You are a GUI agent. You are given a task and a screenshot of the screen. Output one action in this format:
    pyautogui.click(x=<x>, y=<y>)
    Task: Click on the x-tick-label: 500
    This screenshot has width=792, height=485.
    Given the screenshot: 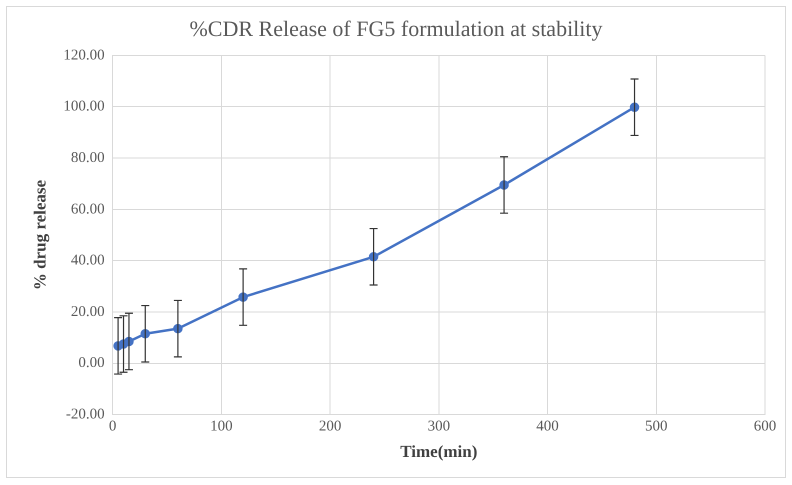 What is the action you would take?
    pyautogui.click(x=656, y=426)
    